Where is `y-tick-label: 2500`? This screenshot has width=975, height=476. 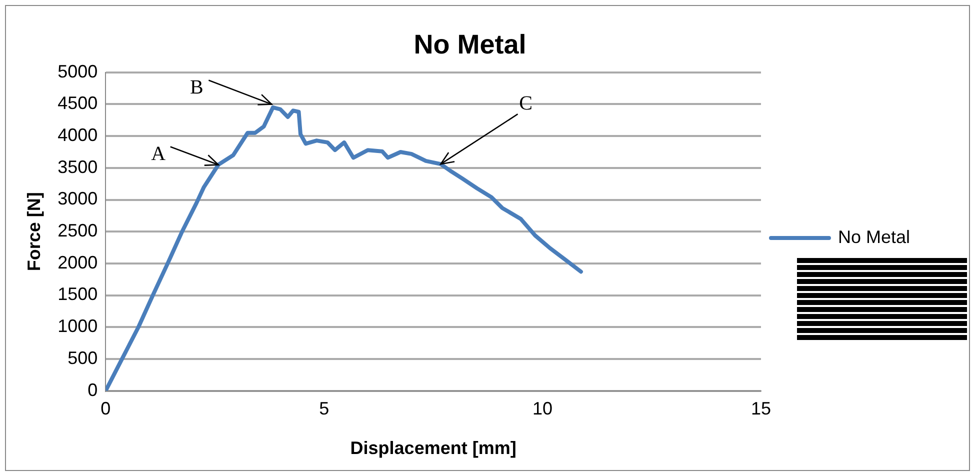 y-tick-label: 2500 is located at coordinates (78, 230).